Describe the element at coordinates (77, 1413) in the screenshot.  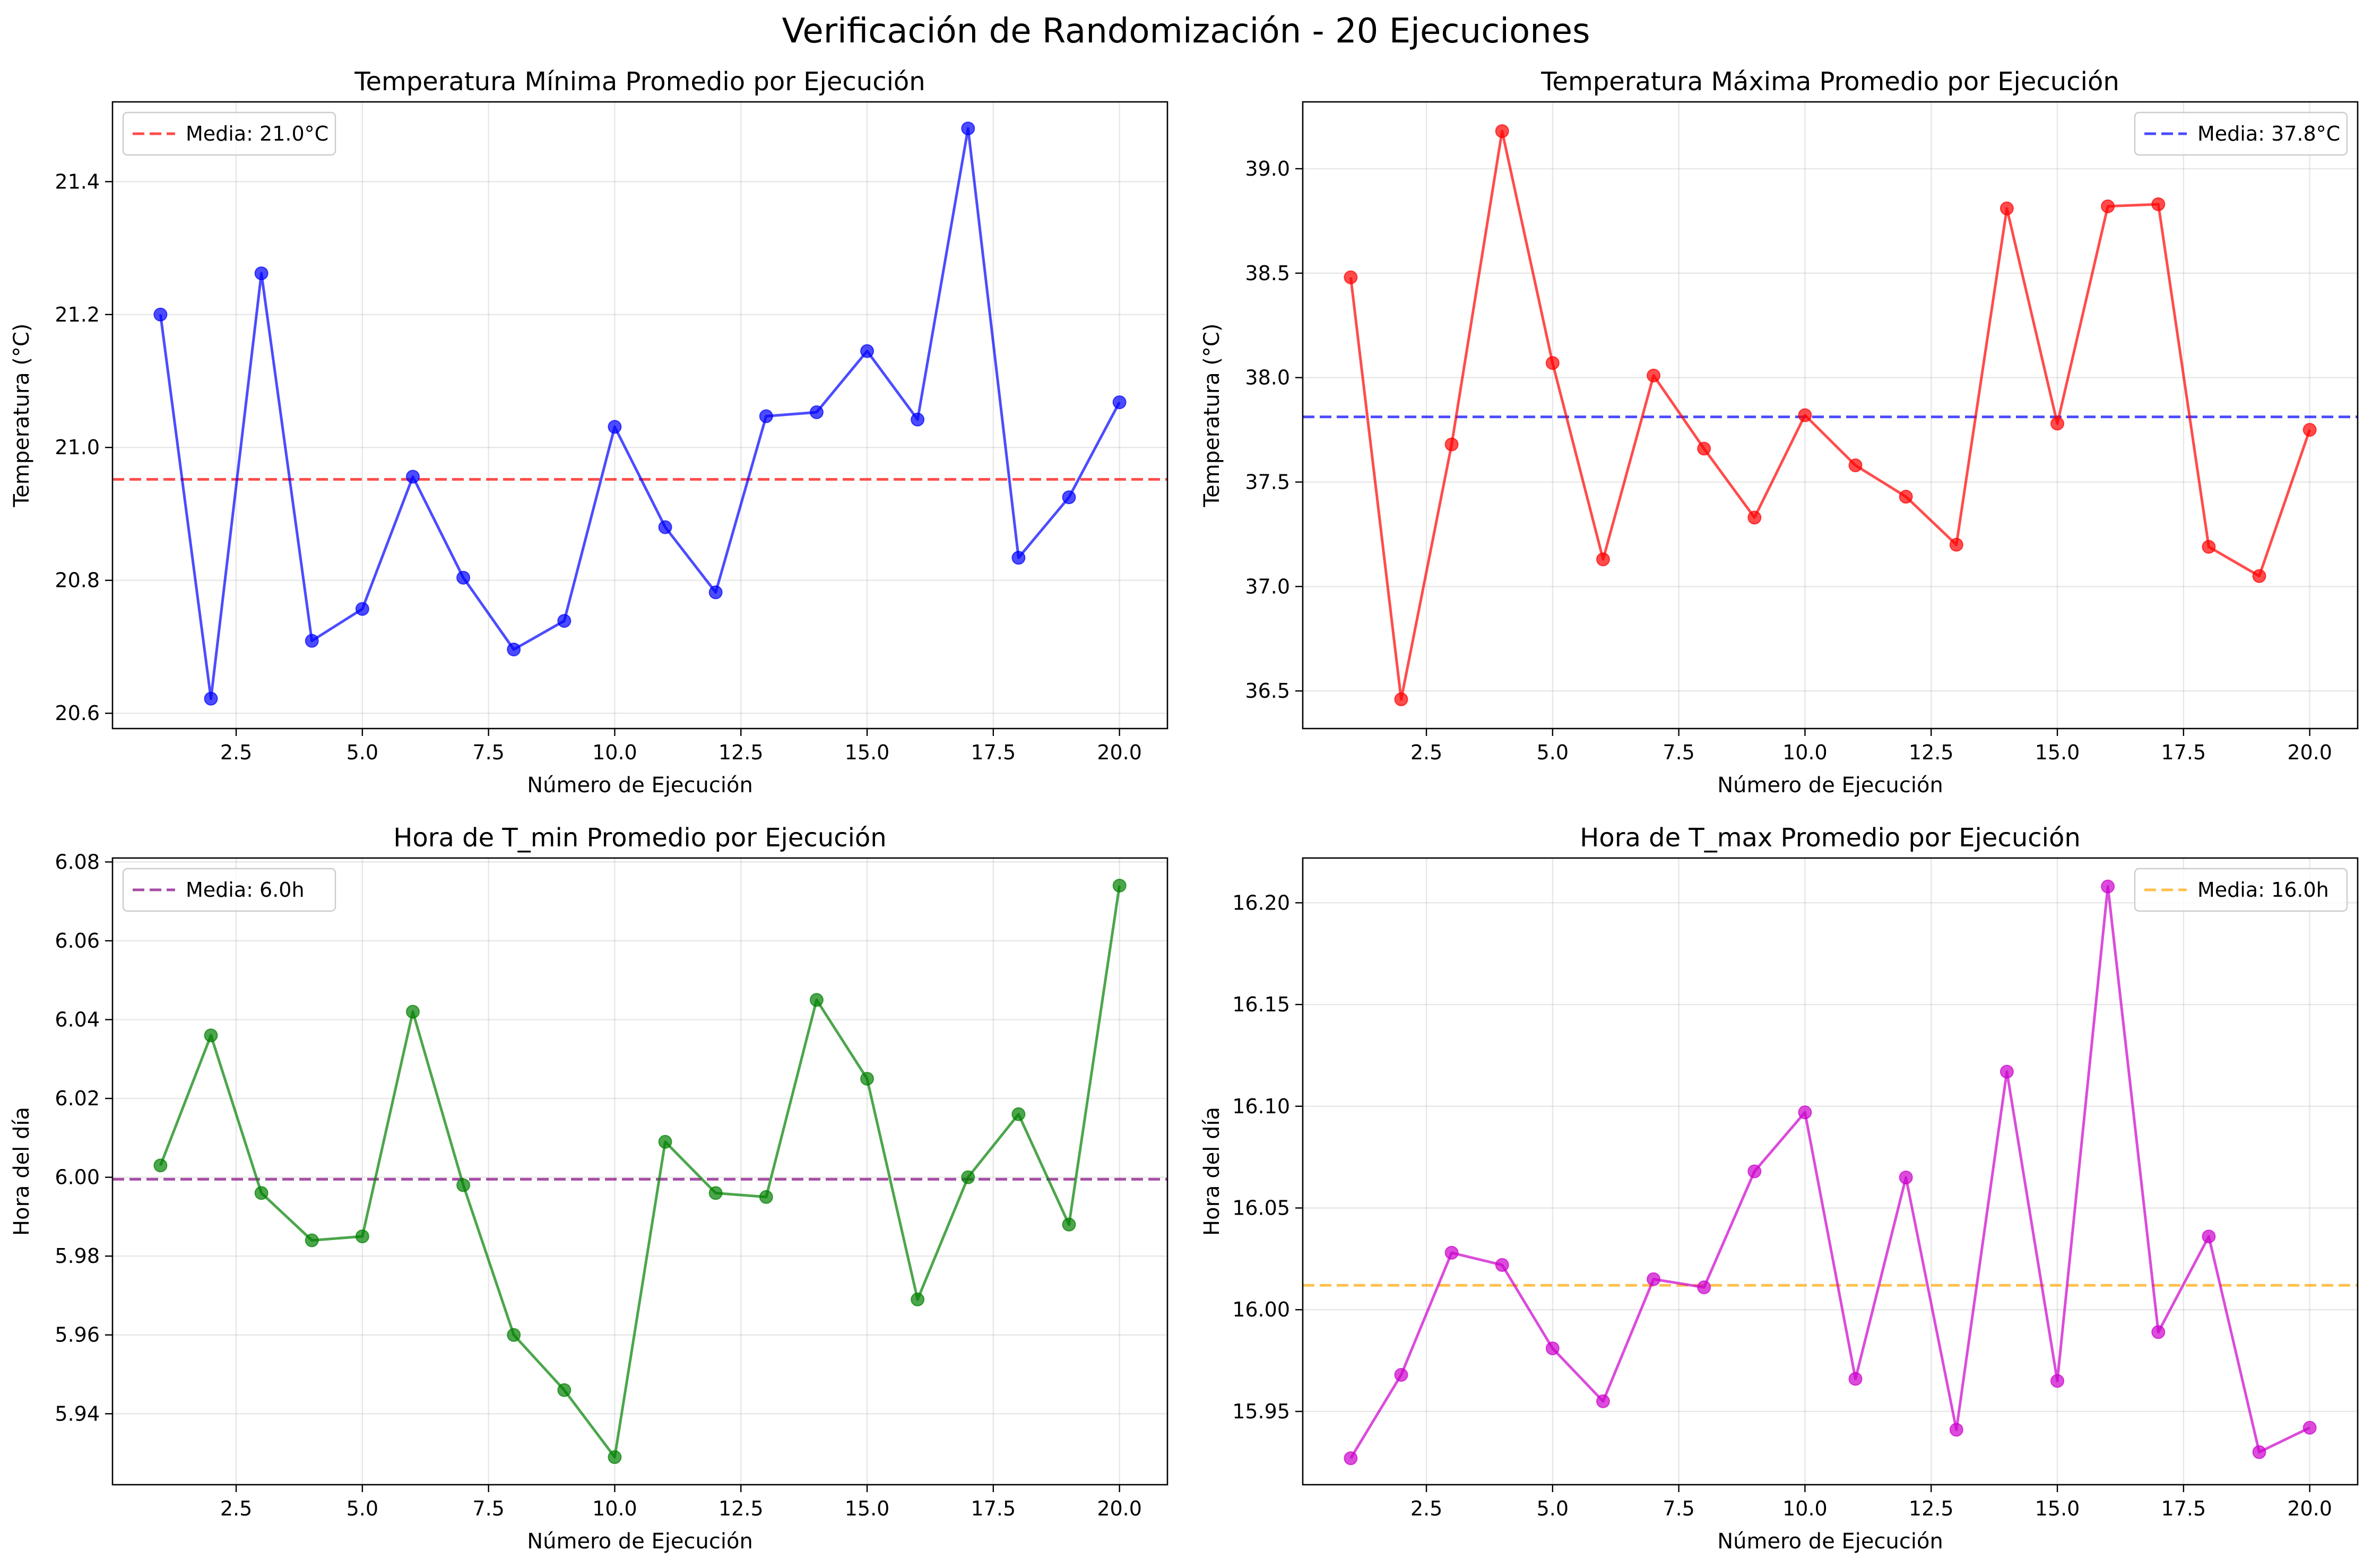
I see `y-tick-label: 5.94` at that location.